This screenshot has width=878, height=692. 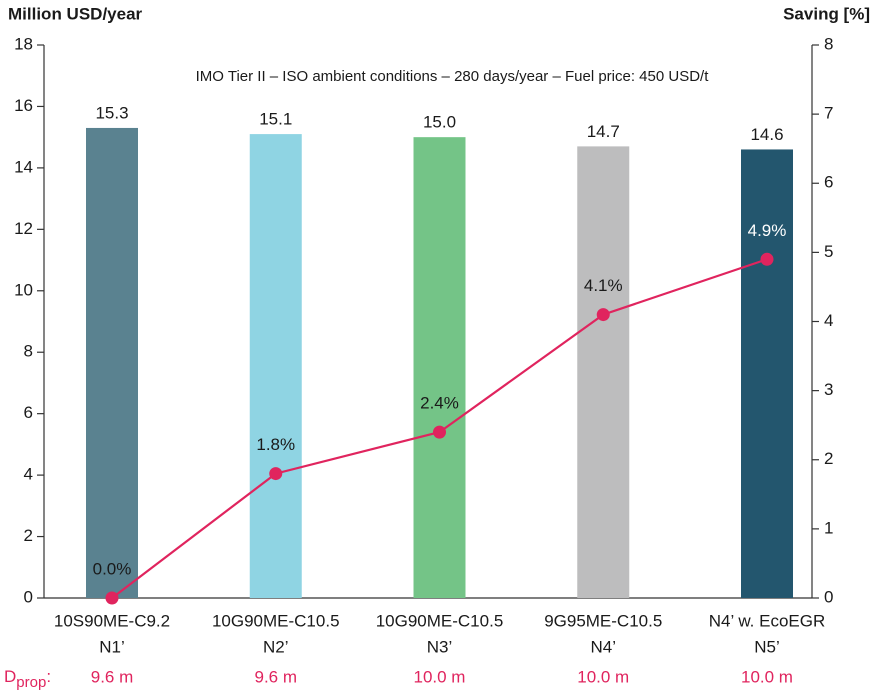 What do you see at coordinates (23, 43) in the screenshot?
I see `y-tick-label: 18` at bounding box center [23, 43].